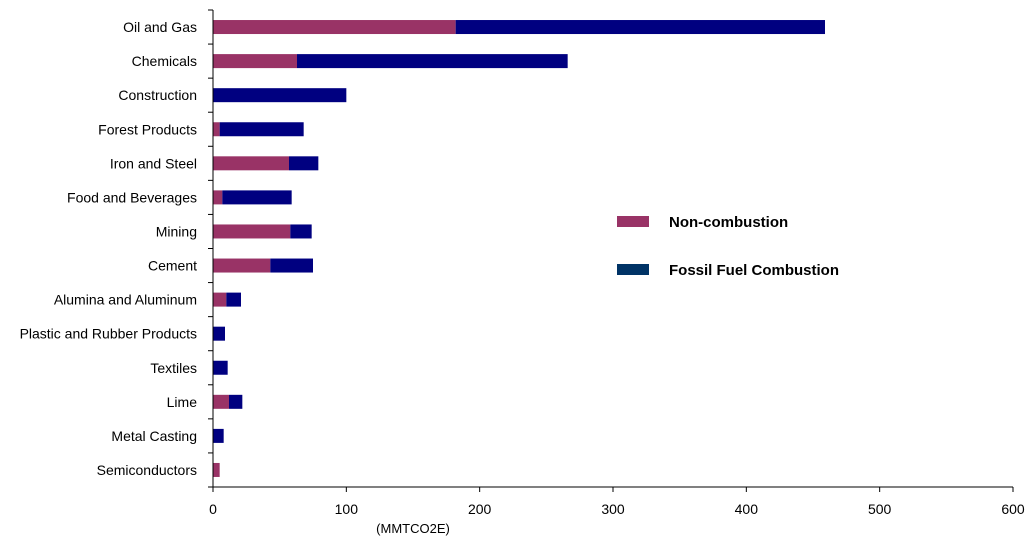  I want to click on bar-cement-fossil-fuel-combustion, so click(291, 265).